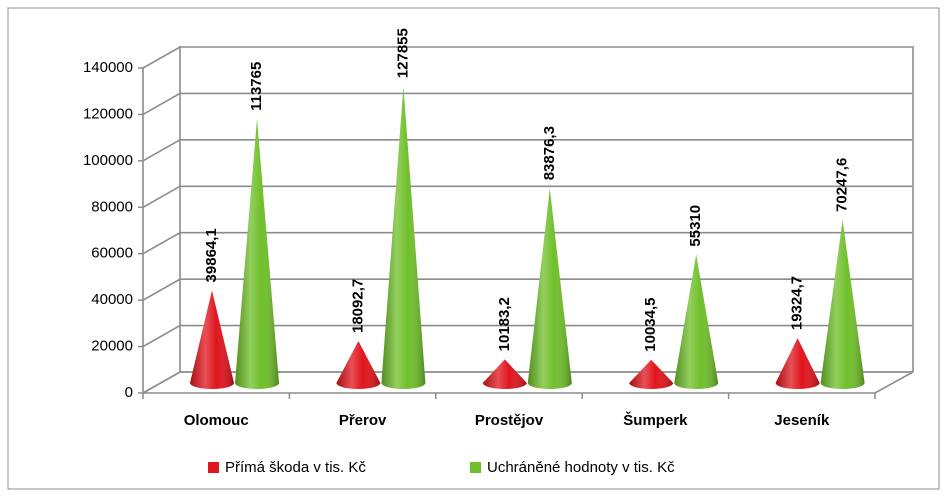  I want to click on legend-label: Uchráněné hodnoty v tis. Kč, so click(581, 467).